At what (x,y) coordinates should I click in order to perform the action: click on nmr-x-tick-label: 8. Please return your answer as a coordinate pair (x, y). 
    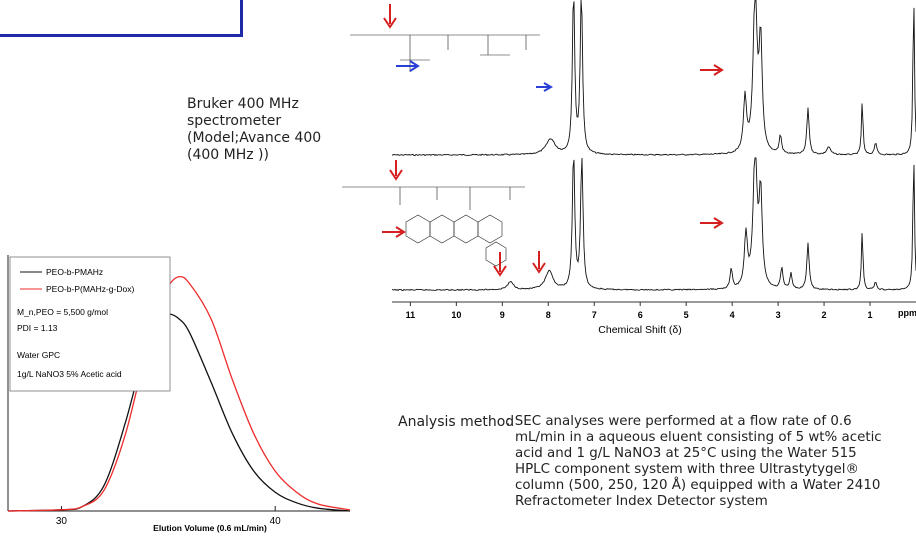
    Looking at the image, I should click on (548, 315).